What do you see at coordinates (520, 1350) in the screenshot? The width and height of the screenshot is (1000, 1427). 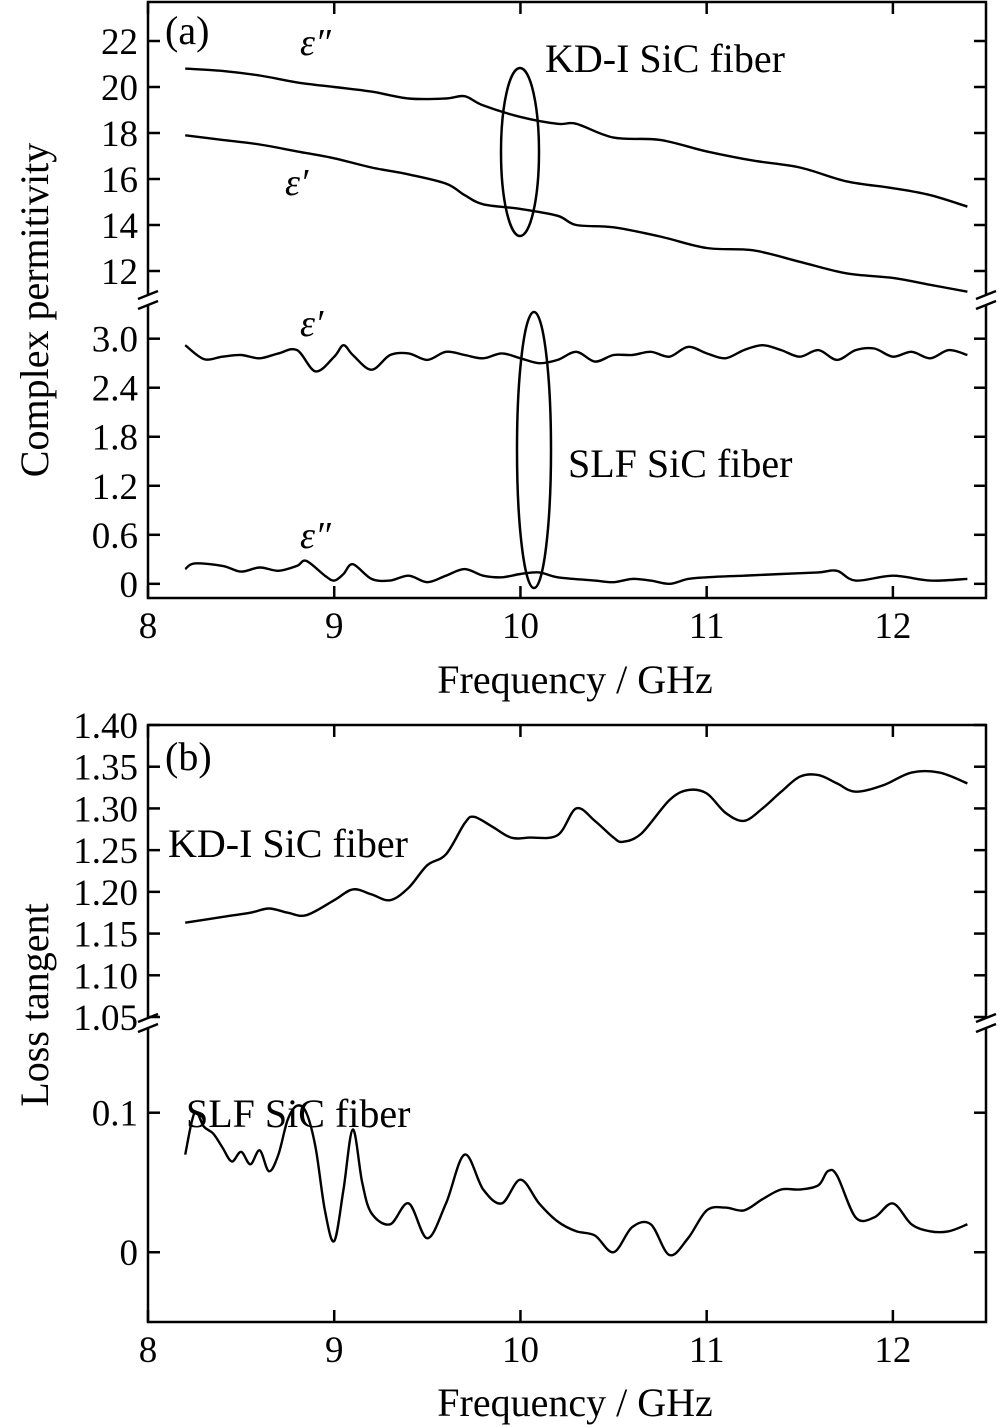 I see `panel-b-xtick-label: 10` at bounding box center [520, 1350].